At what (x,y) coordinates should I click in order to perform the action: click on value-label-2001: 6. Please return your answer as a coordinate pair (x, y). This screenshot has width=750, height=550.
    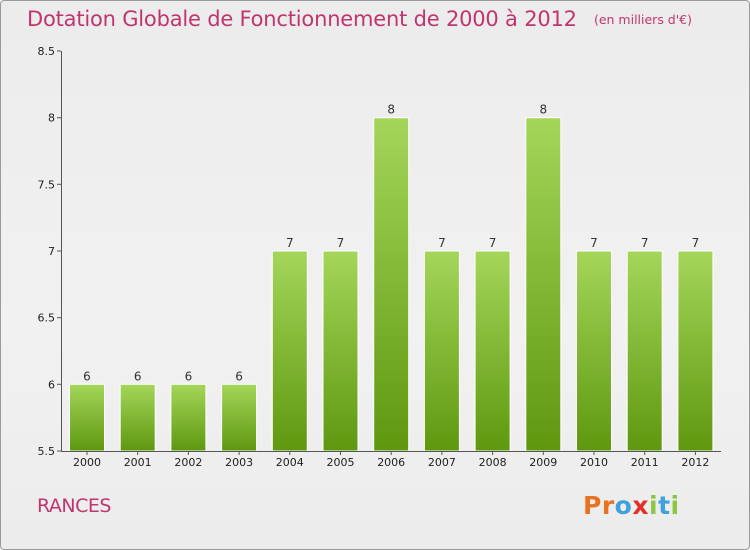
    Looking at the image, I should click on (138, 376).